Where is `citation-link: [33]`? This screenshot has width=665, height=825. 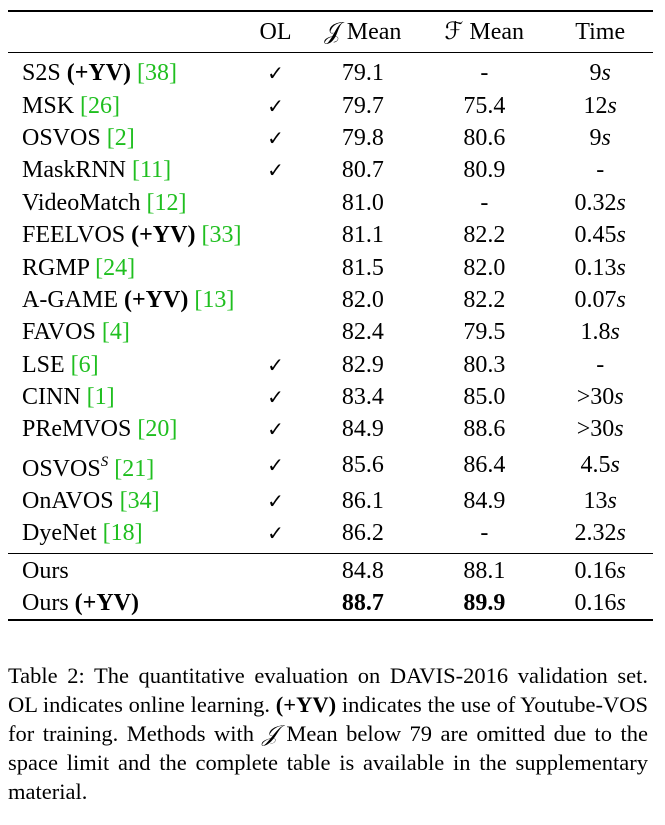 citation-link: [33] is located at coordinates (221, 235).